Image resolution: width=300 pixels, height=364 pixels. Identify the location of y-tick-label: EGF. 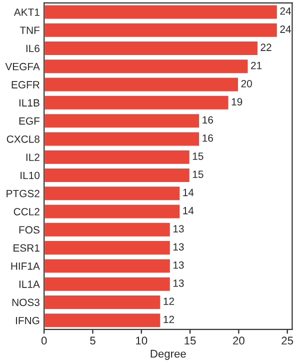
(29, 121).